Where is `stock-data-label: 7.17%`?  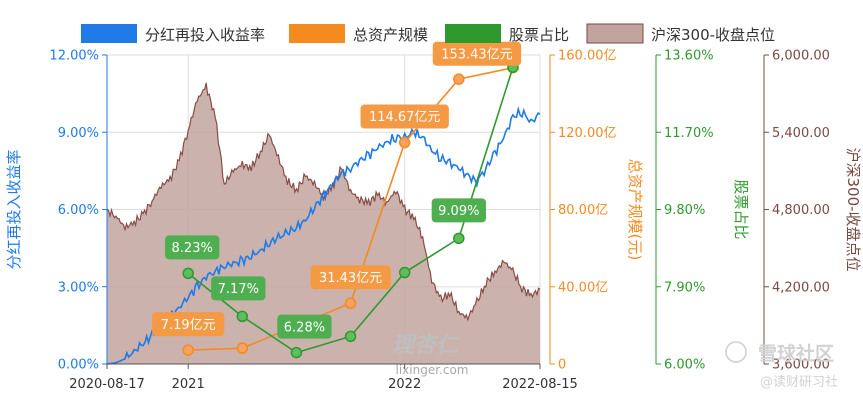 stock-data-label: 7.17% is located at coordinates (238, 289).